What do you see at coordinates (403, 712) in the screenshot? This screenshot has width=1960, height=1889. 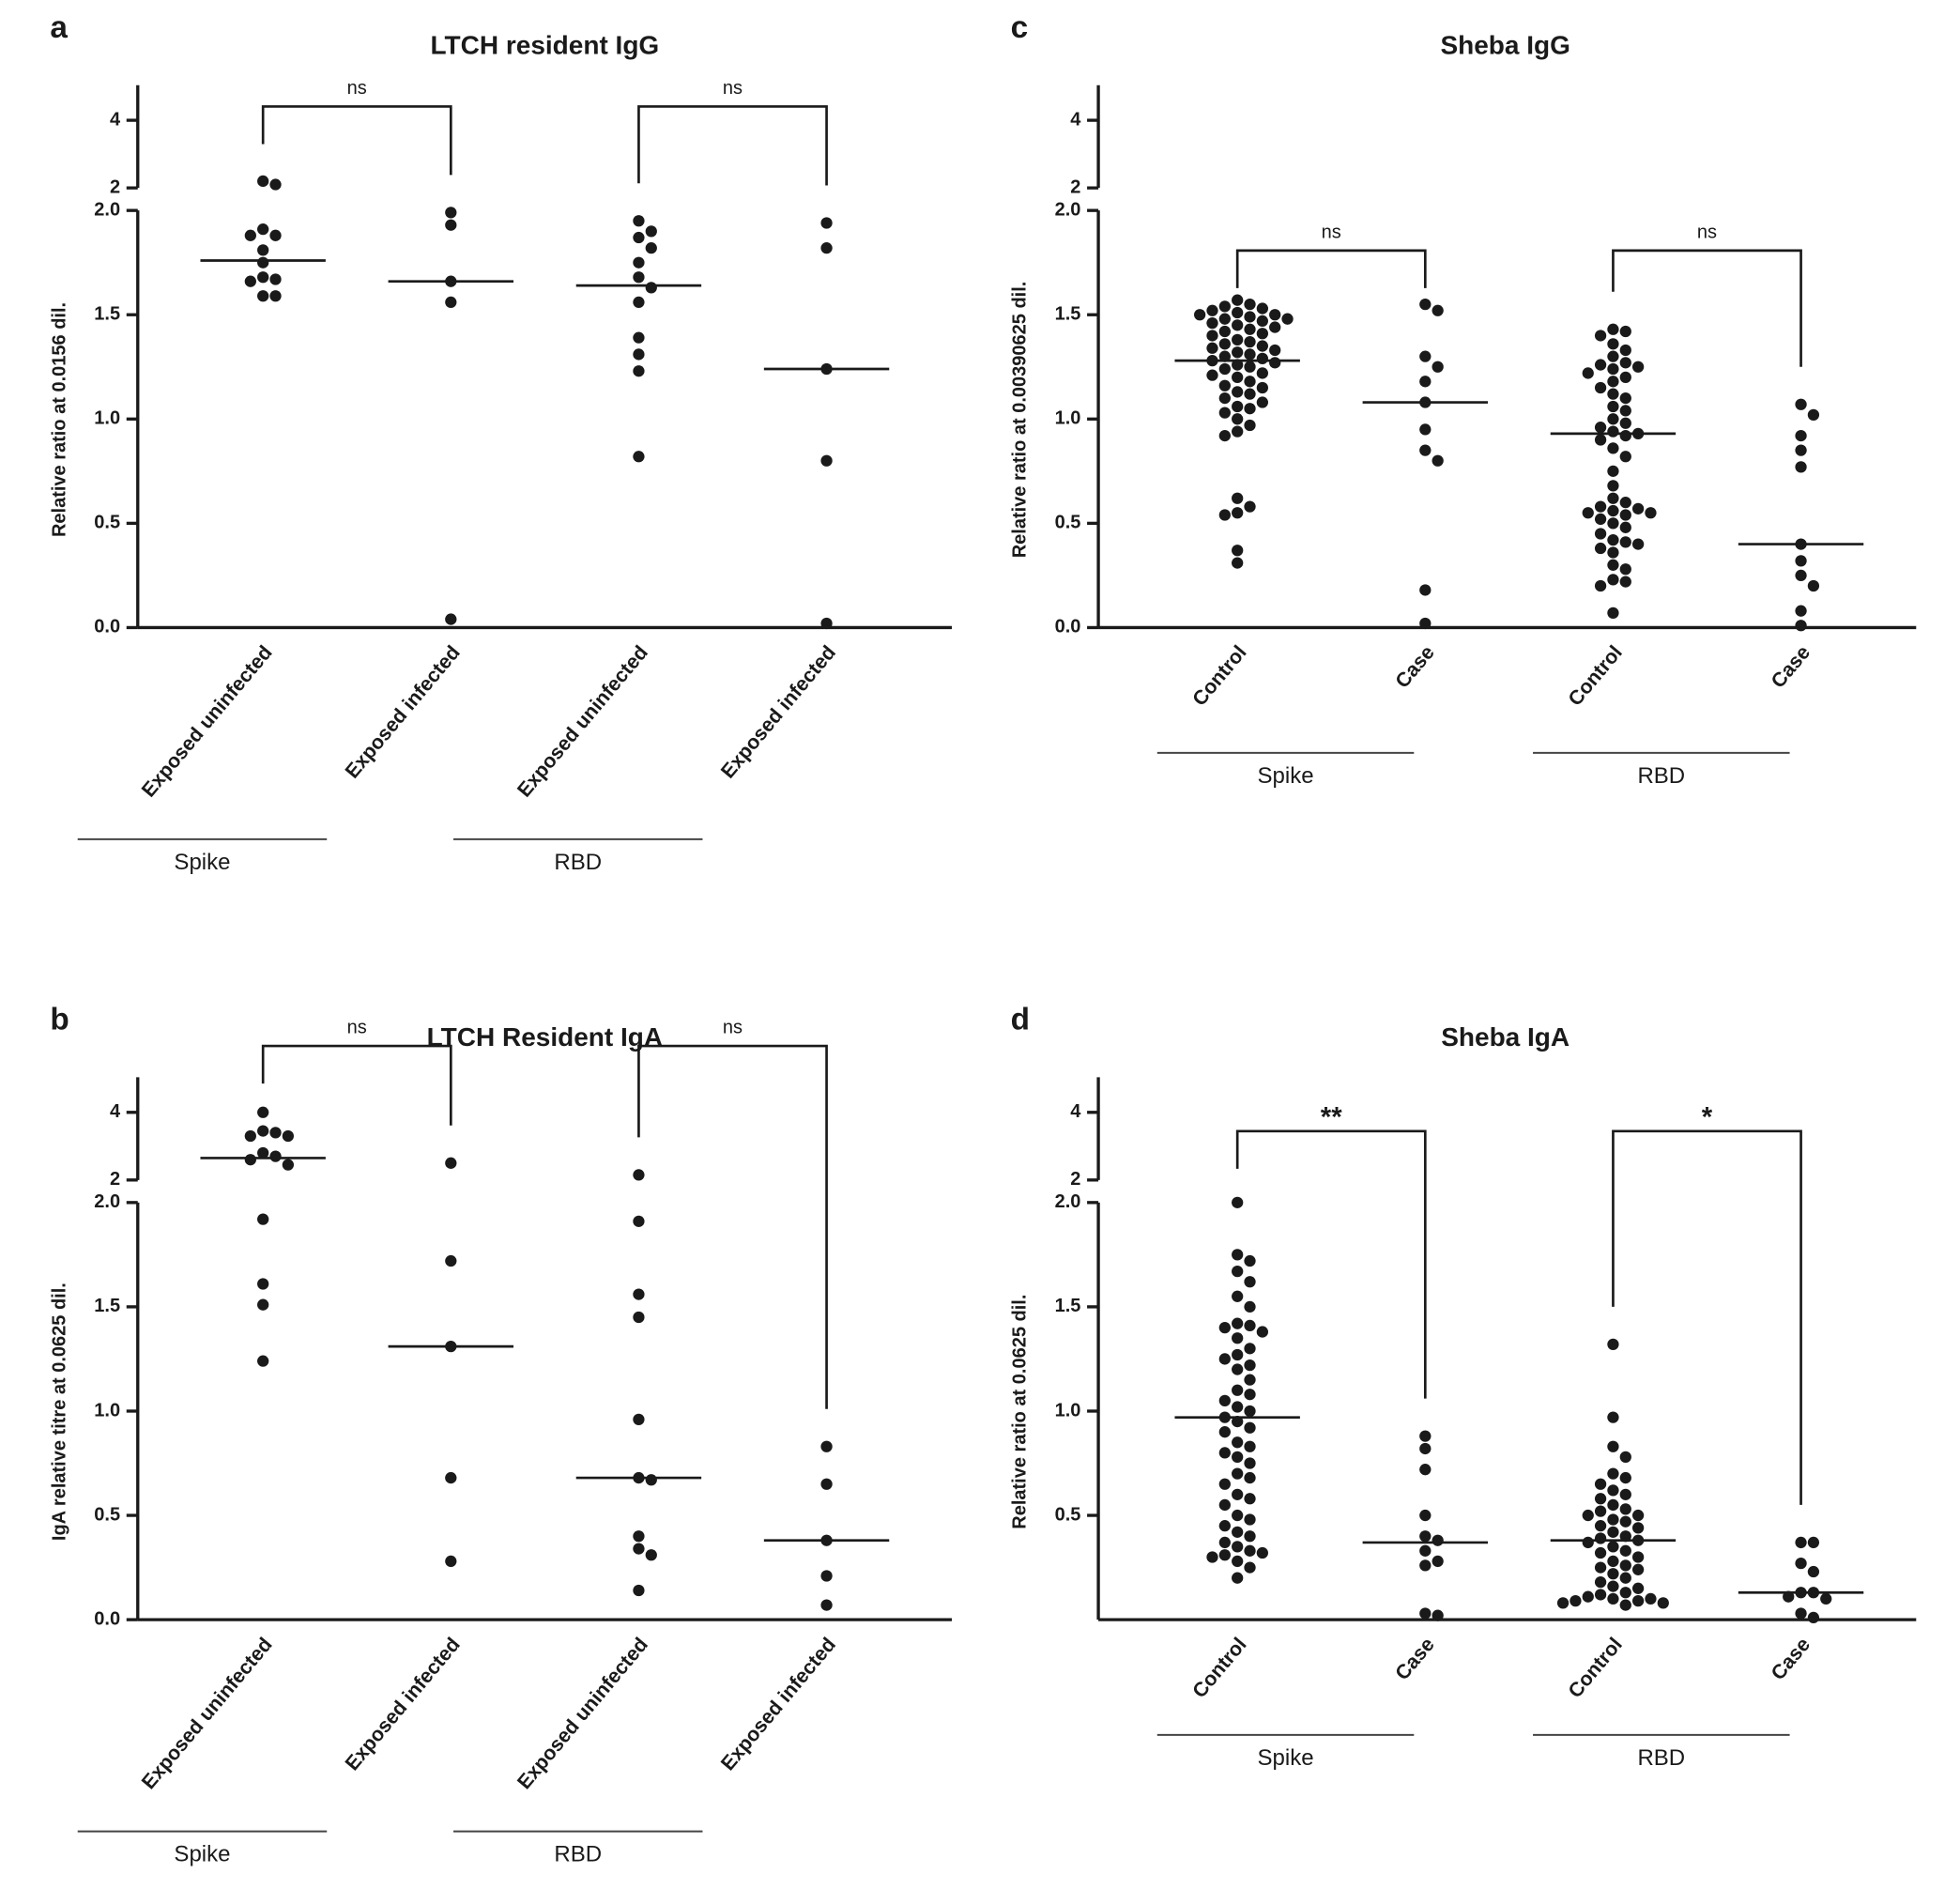 I see `x-tick-label: Exposed infected` at bounding box center [403, 712].